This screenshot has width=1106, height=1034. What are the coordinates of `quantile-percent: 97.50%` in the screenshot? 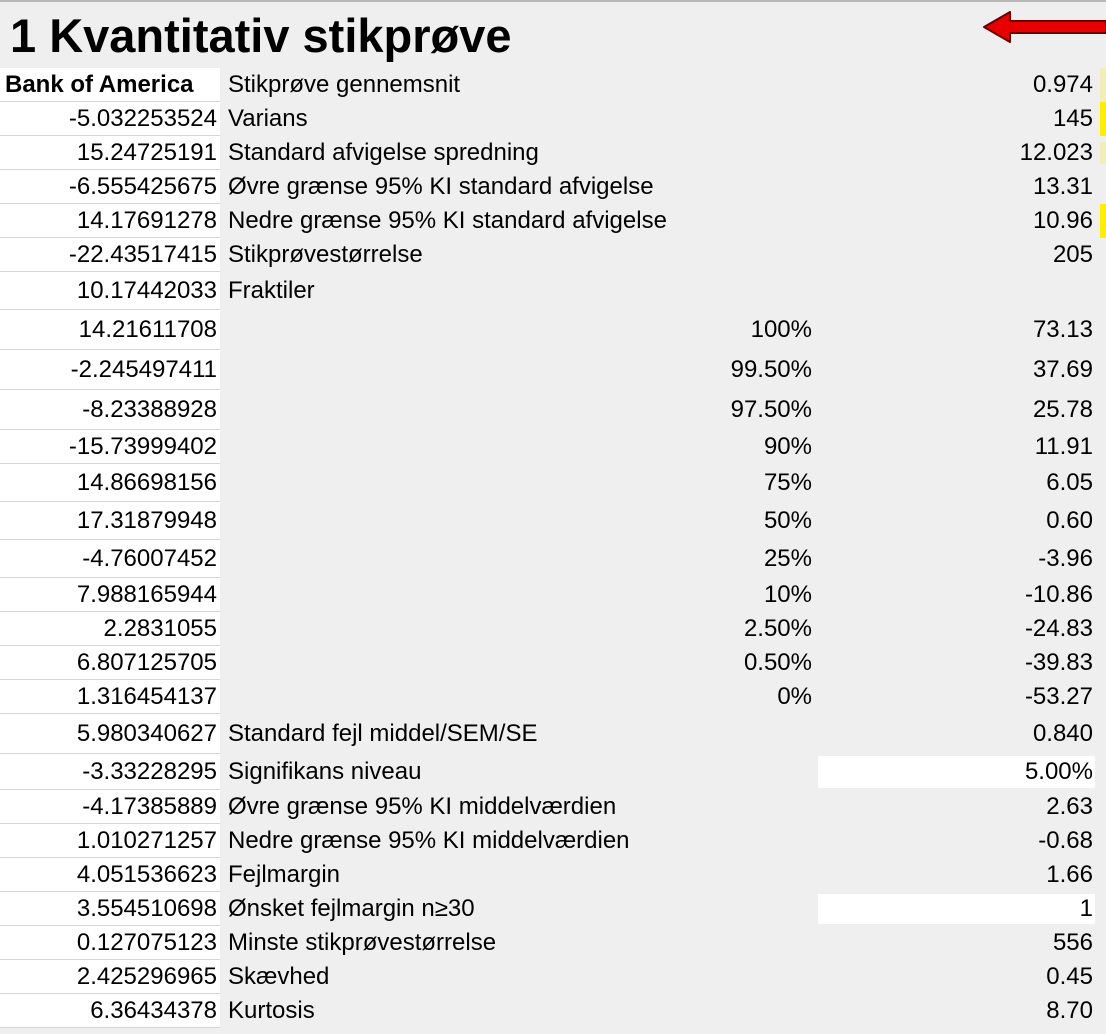 It's located at (771, 409).